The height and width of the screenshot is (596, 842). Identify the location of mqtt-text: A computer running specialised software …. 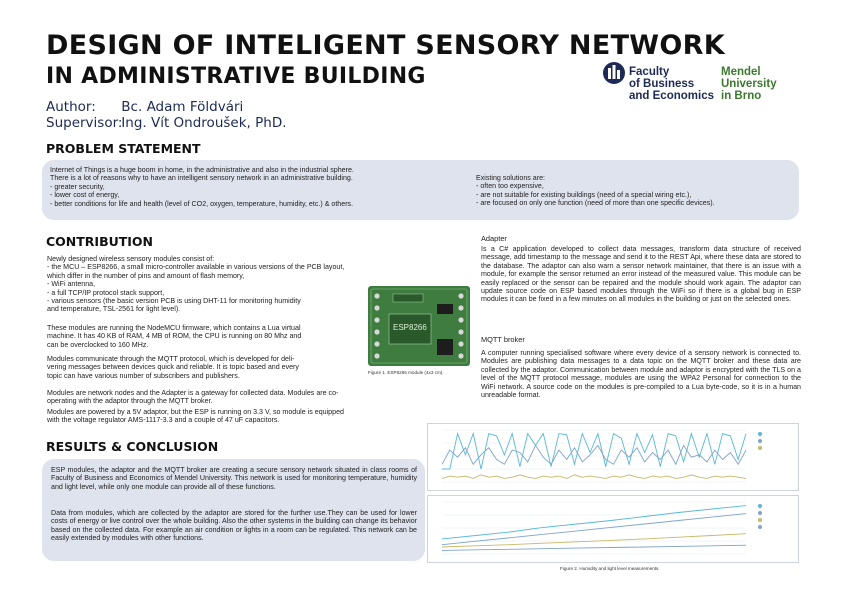
(641, 374).